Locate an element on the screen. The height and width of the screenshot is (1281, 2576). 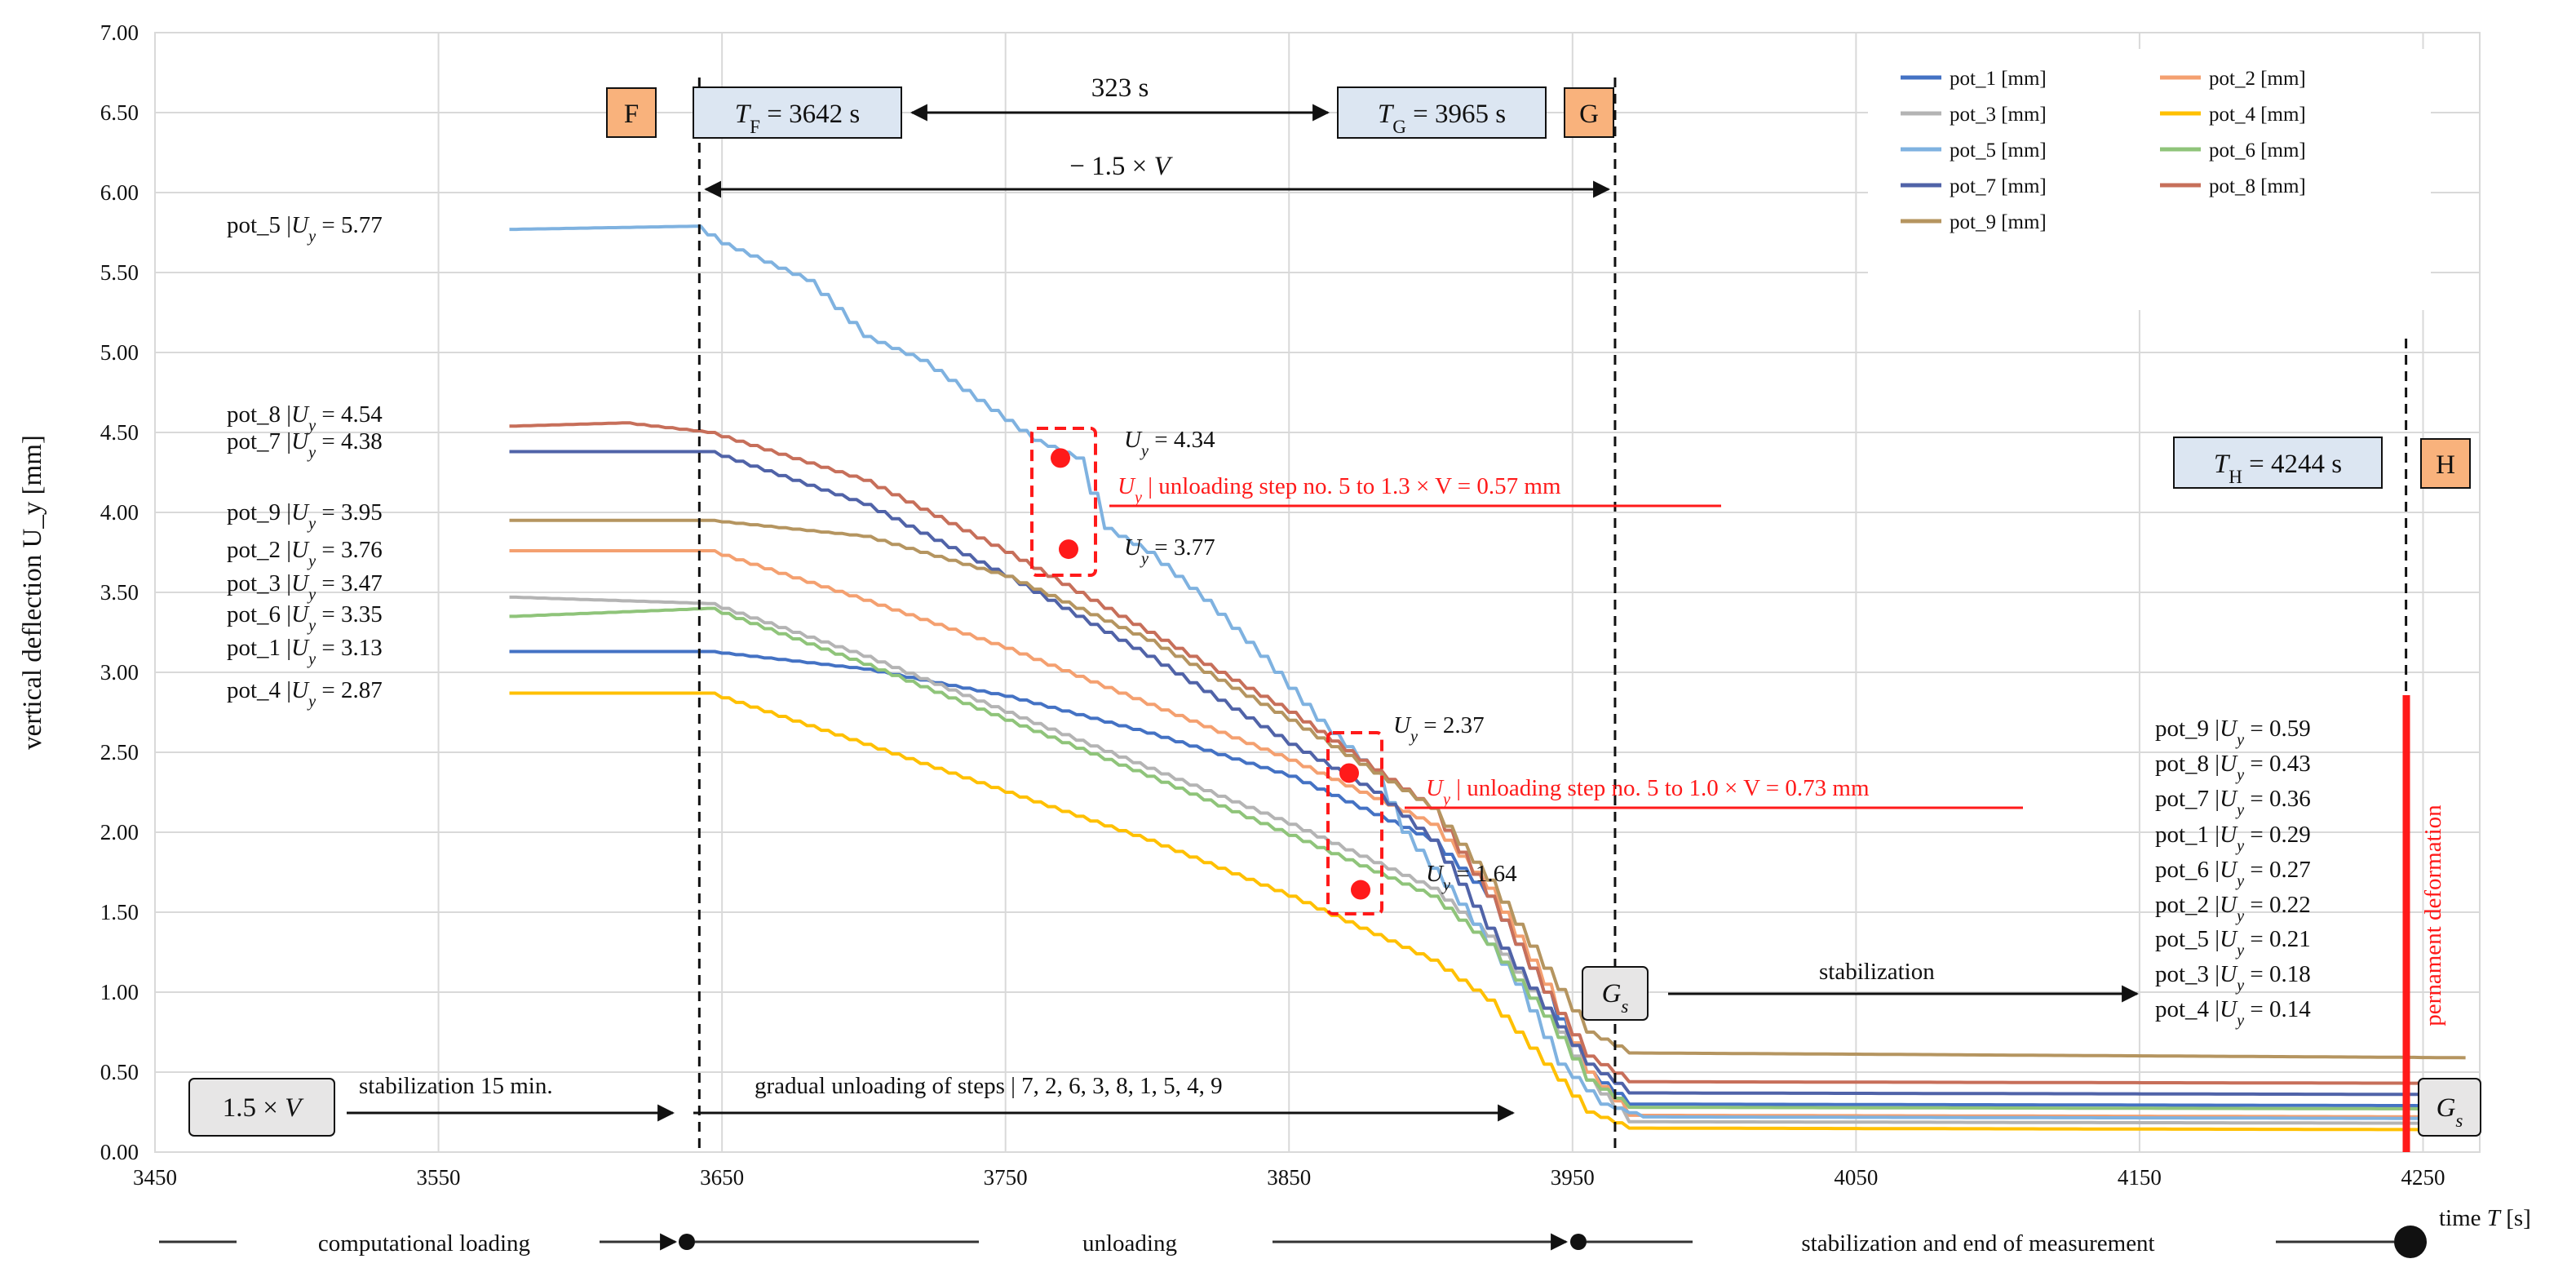
gs-box-right-label: Gs is located at coordinates (2450, 1112).